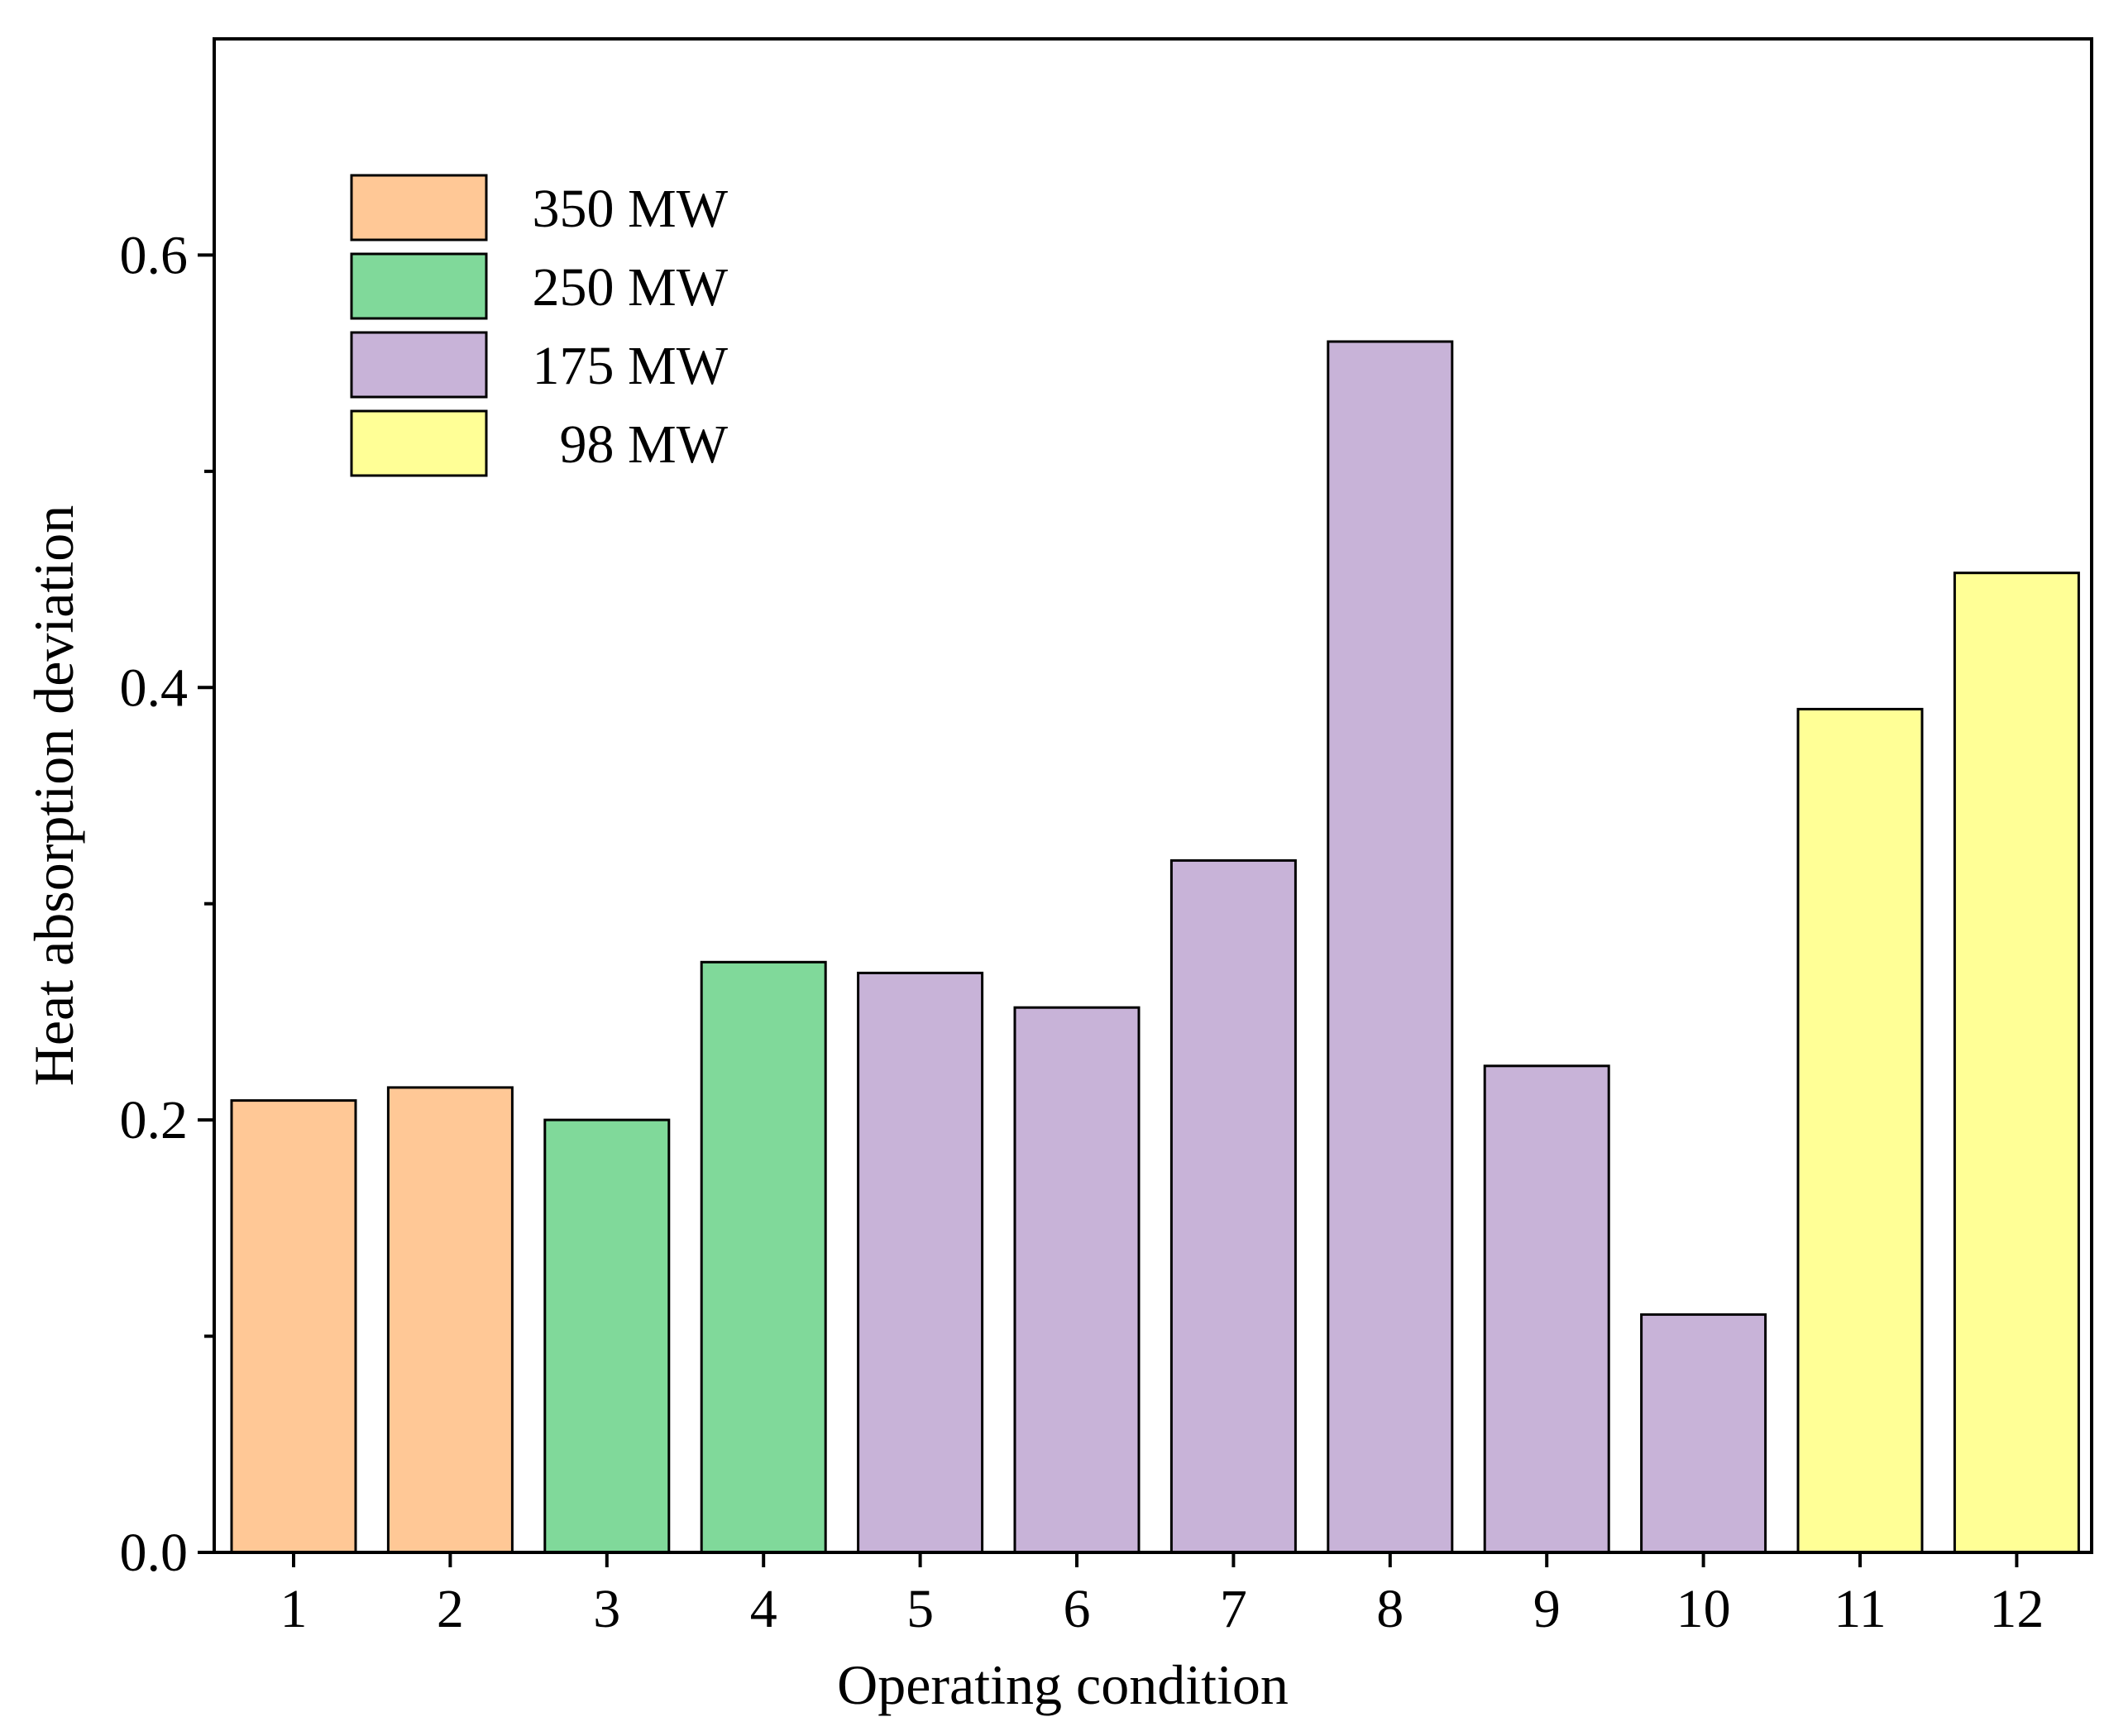  What do you see at coordinates (1077, 1609) in the screenshot?
I see `x-tick-label: 6` at bounding box center [1077, 1609].